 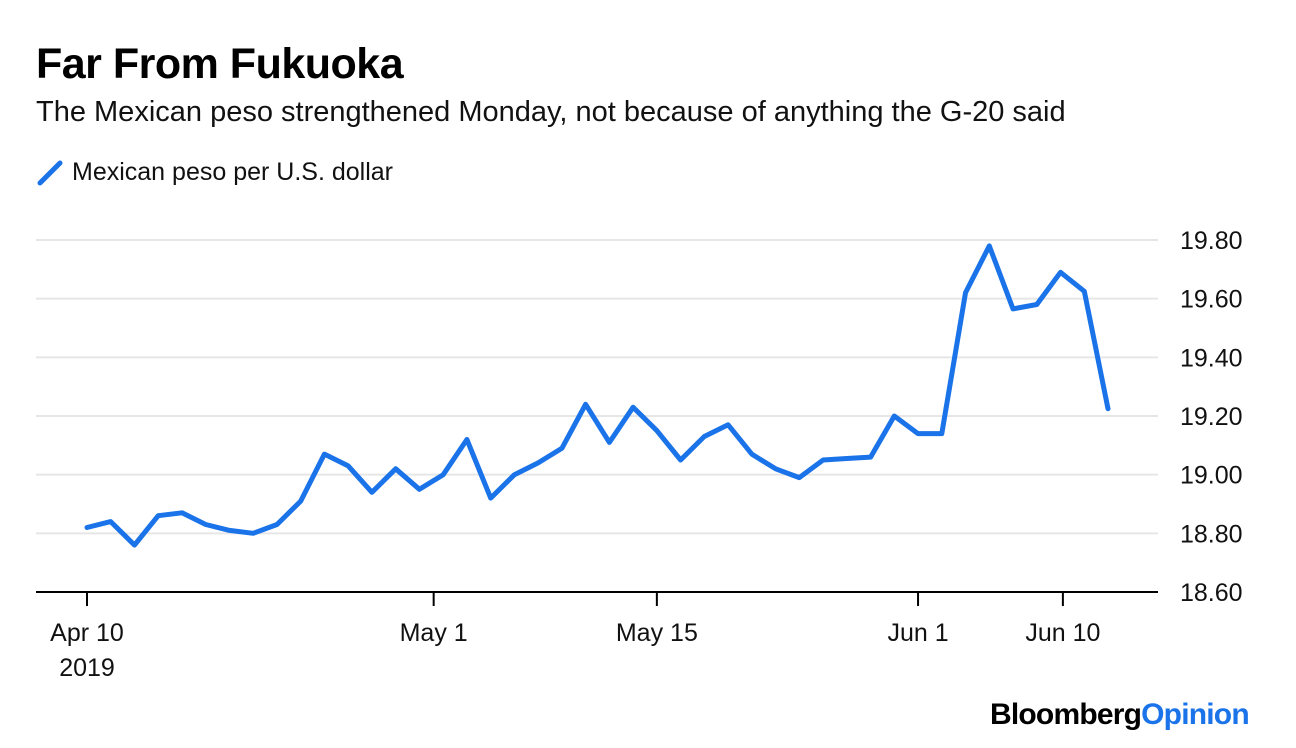 What do you see at coordinates (657, 633) in the screenshot?
I see `x-tick-label: May 15` at bounding box center [657, 633].